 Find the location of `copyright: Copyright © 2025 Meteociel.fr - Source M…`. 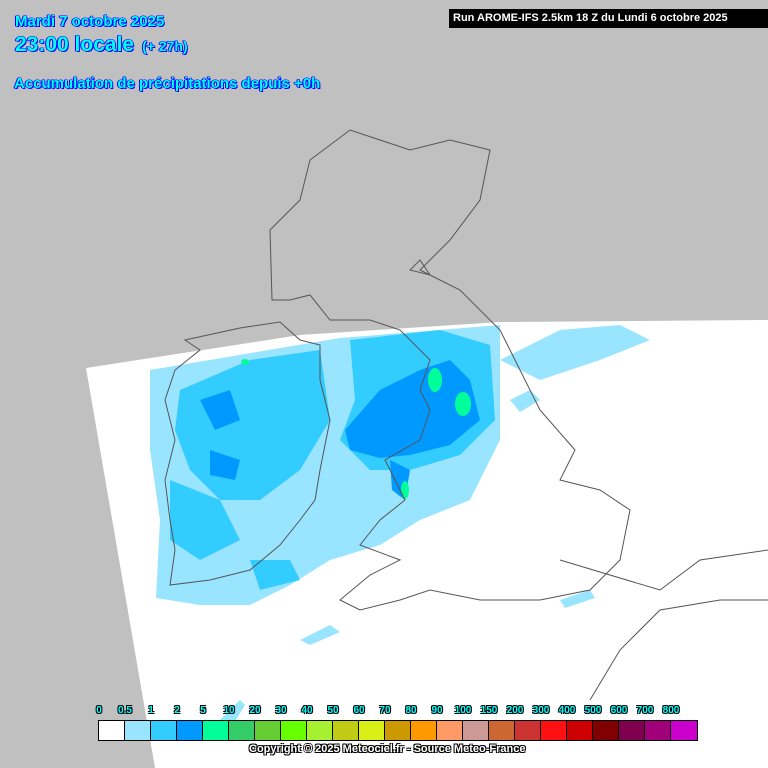

copyright: Copyright © 2025 Meteociel.fr - Source M… is located at coordinates (387, 749).